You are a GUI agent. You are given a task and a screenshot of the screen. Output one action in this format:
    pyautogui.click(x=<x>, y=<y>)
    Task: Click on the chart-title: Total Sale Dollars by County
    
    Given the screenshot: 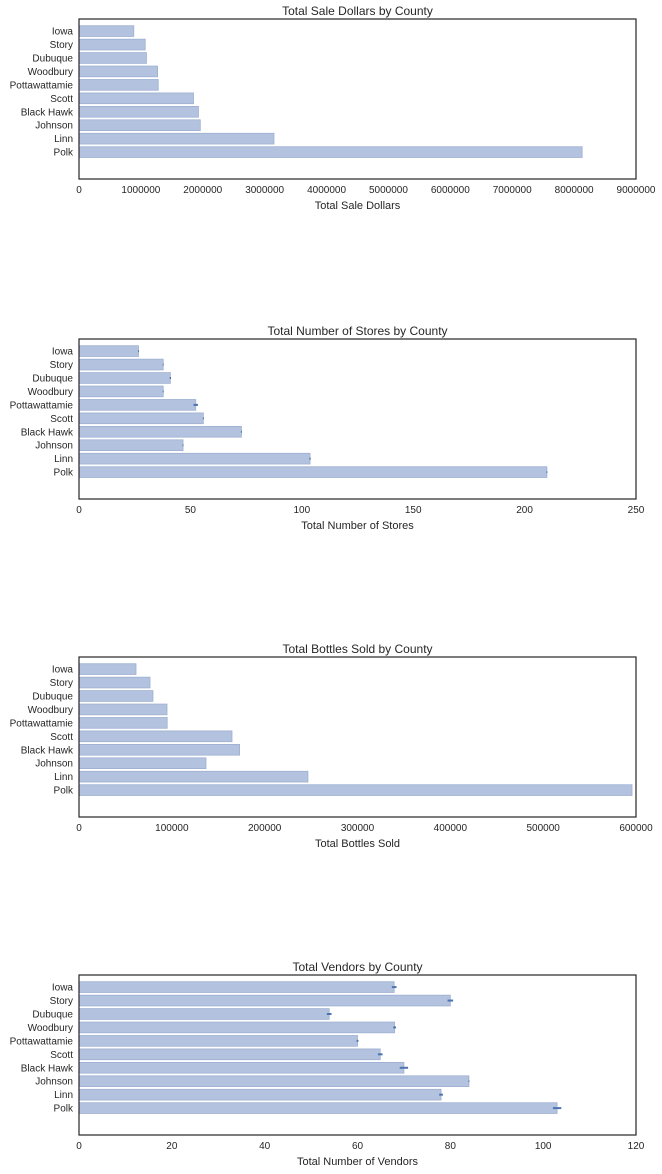 What is the action you would take?
    pyautogui.click(x=357, y=11)
    